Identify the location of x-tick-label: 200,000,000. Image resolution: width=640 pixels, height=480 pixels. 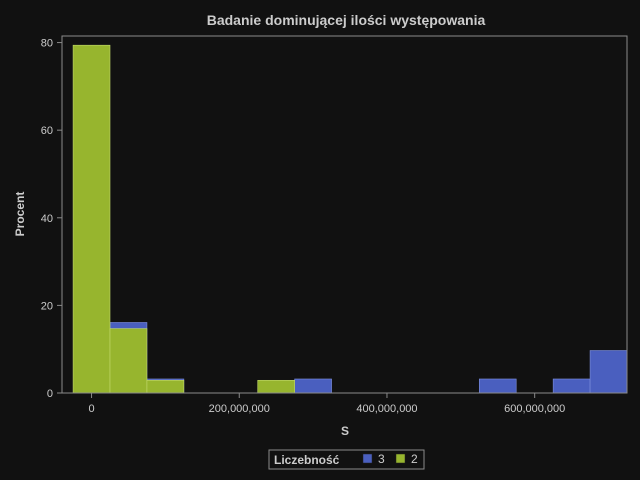
(239, 409).